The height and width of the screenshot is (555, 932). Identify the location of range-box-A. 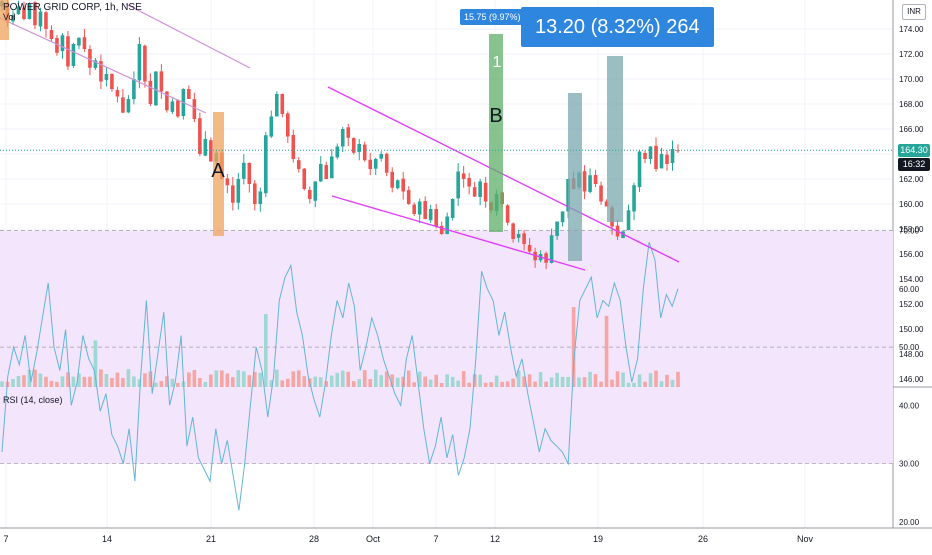
(218, 174).